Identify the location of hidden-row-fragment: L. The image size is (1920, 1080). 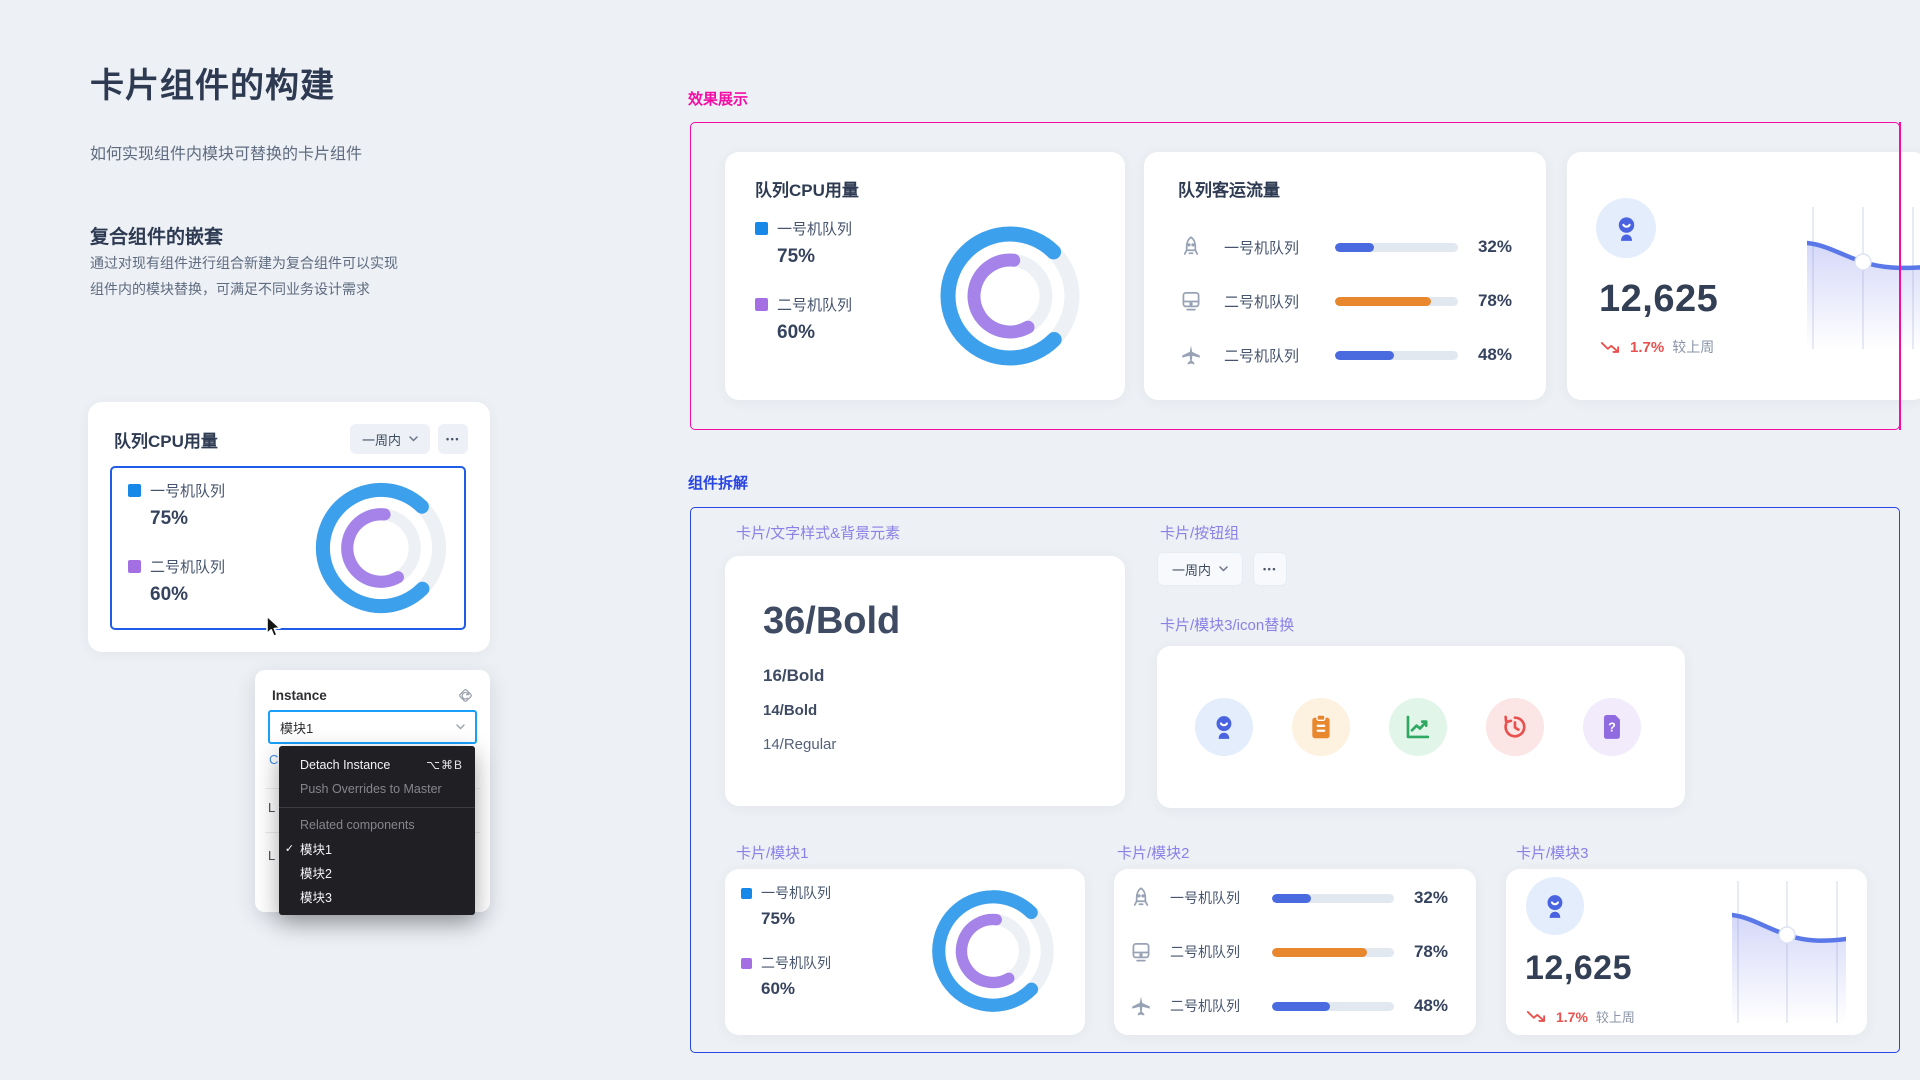
(272, 807).